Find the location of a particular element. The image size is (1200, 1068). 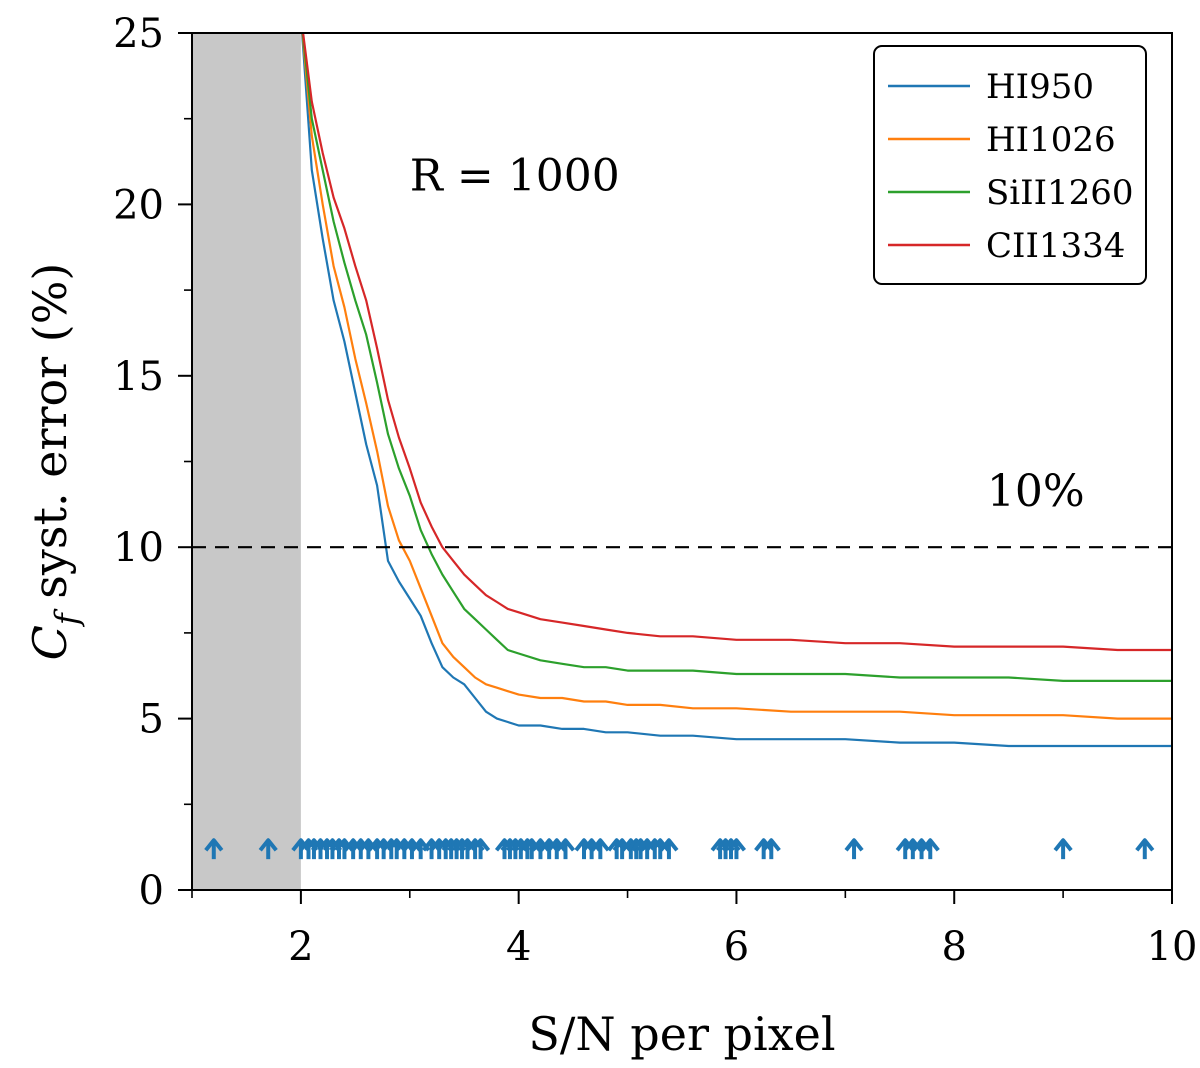

resolution-annotation: R = 1000 is located at coordinates (515, 176).